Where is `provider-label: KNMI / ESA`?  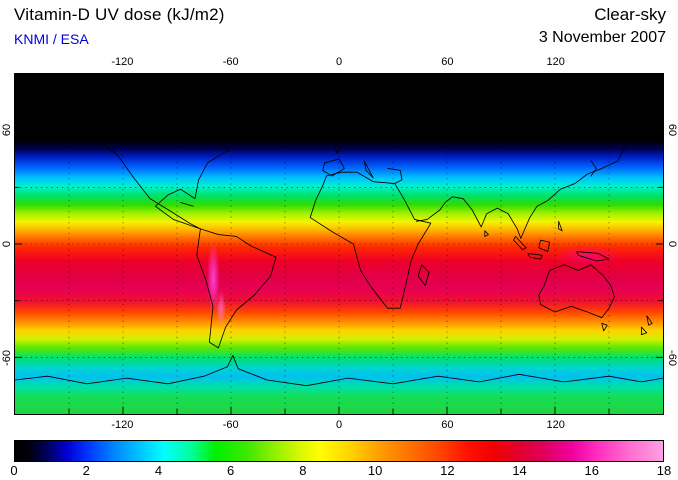
provider-label: KNMI / ESA is located at coordinates (51, 39).